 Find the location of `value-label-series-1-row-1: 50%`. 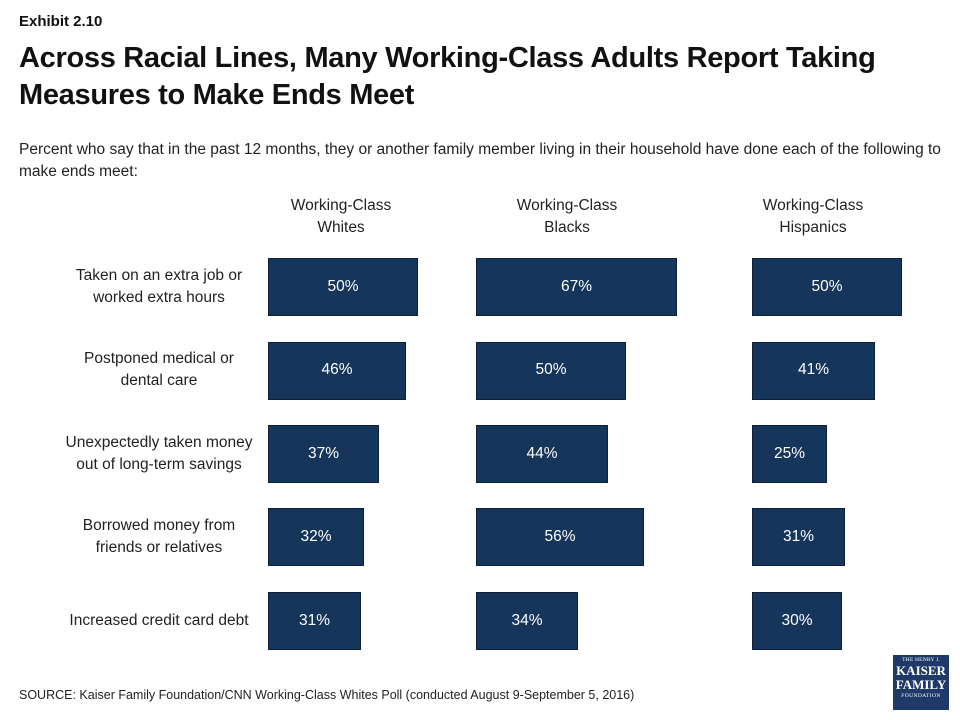

value-label-series-1-row-1: 50% is located at coordinates (551, 369).